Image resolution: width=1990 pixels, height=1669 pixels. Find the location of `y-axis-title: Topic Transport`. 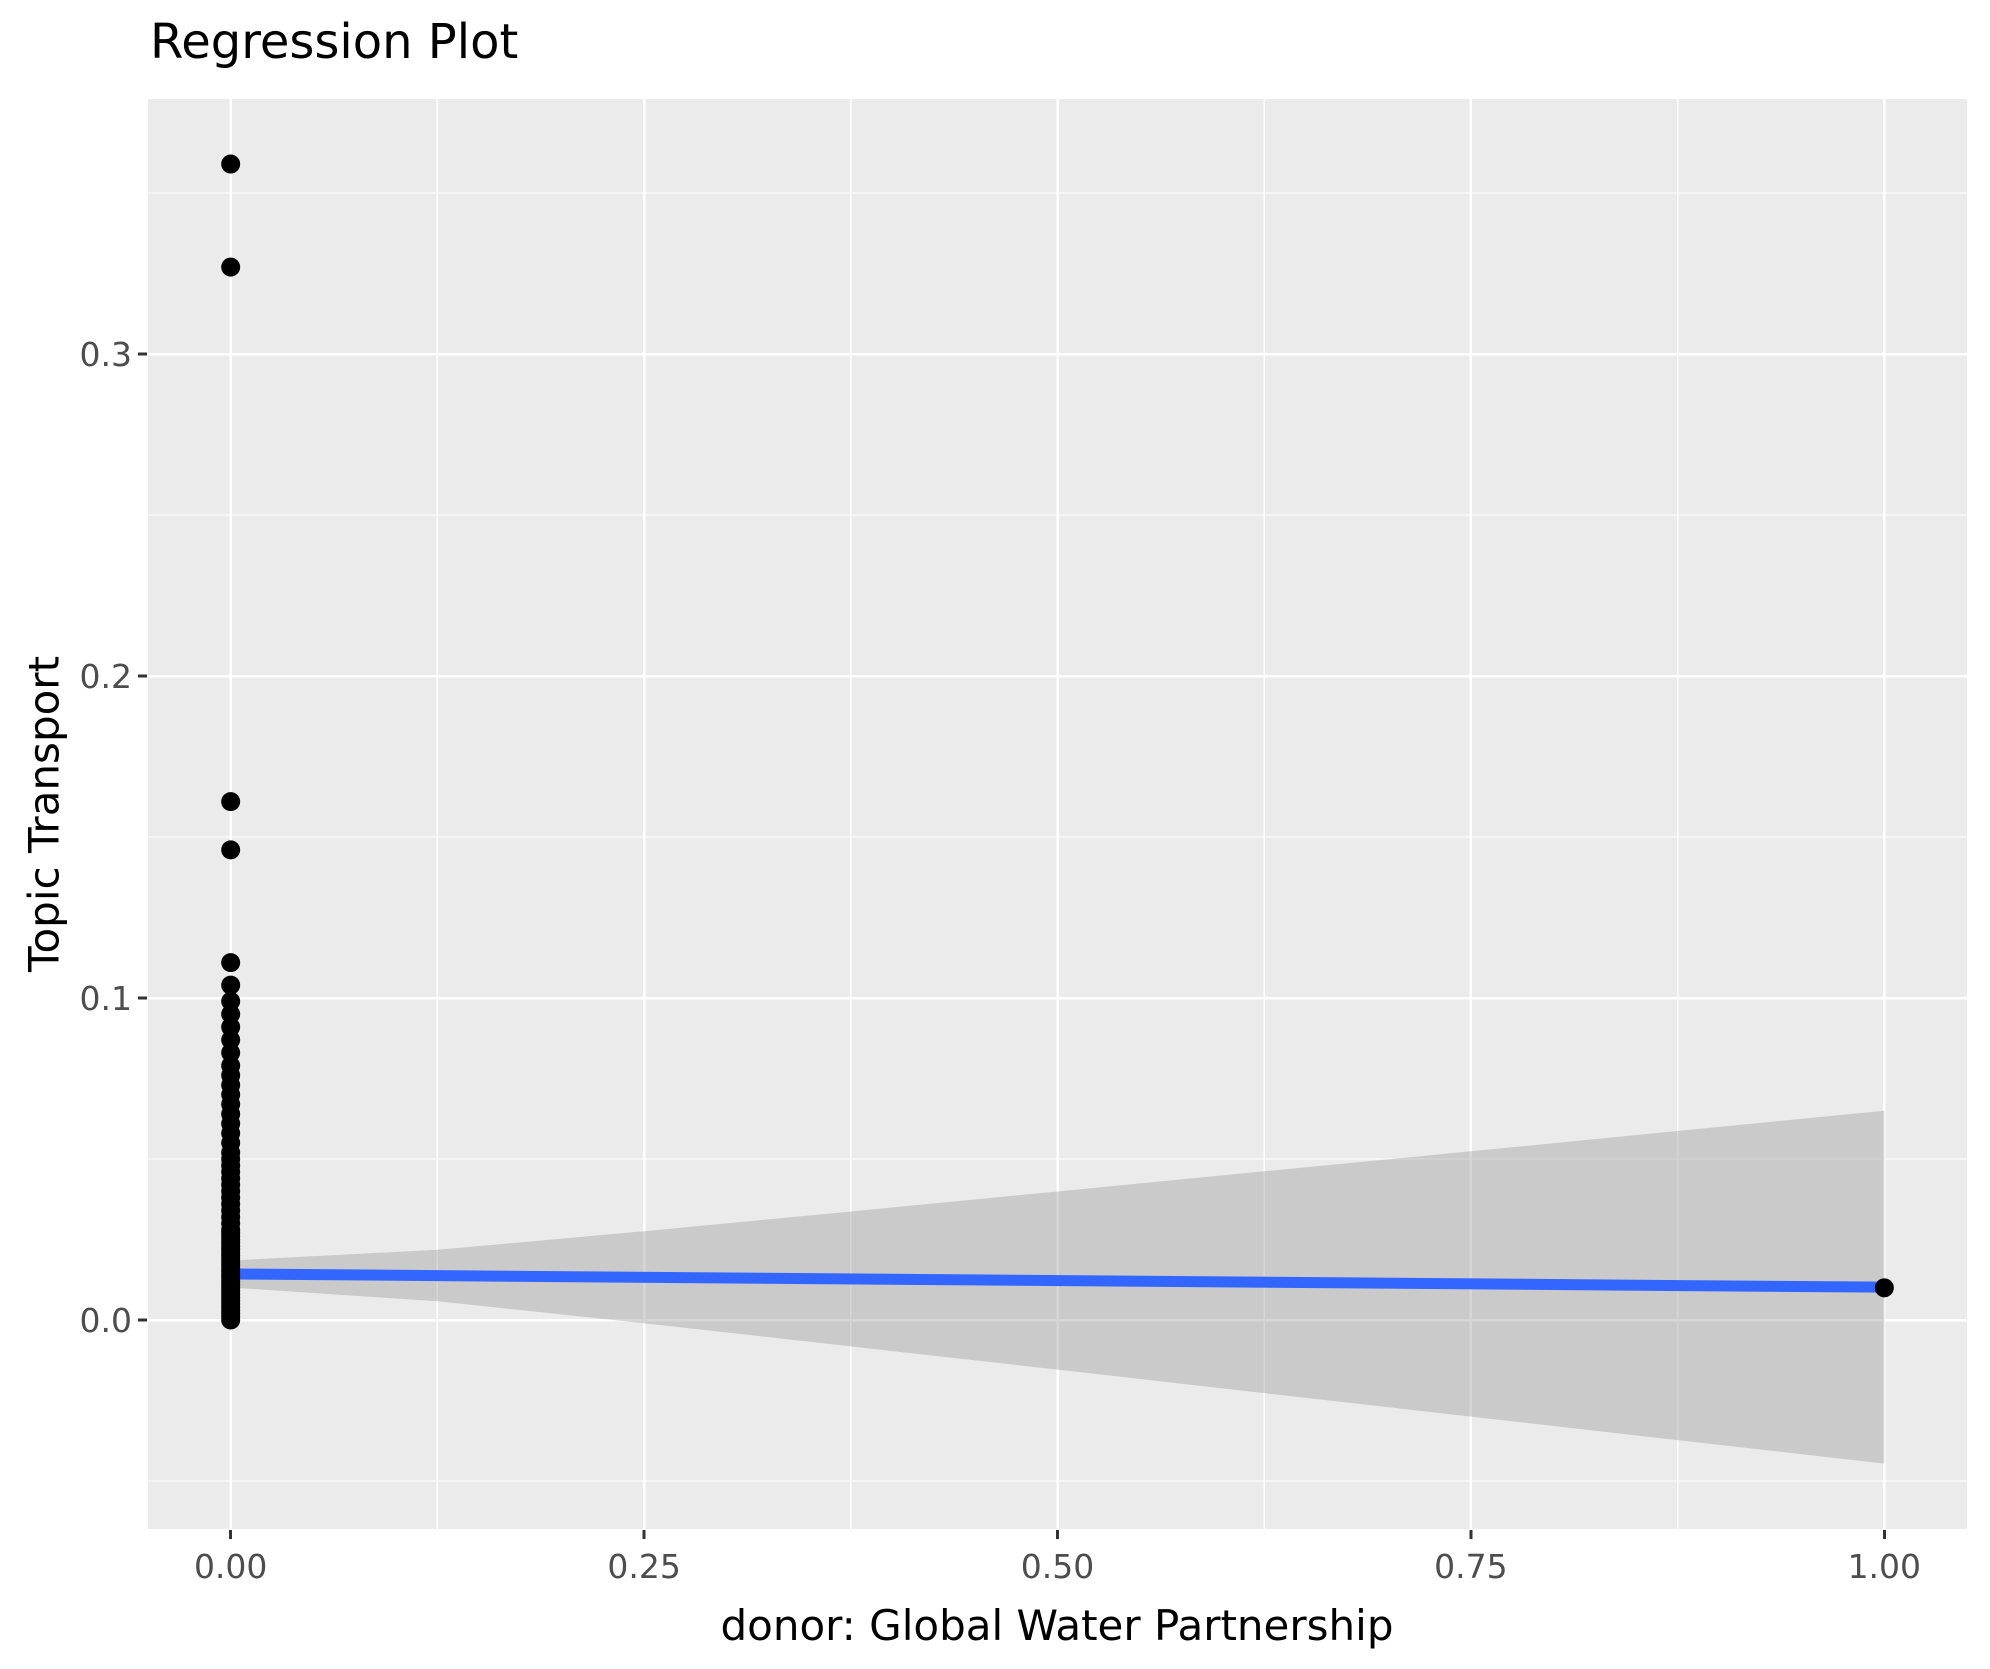

y-axis-title: Topic Transport is located at coordinates (44, 814).